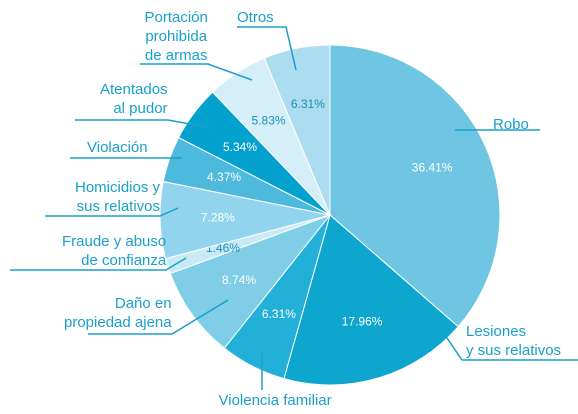 The image size is (578, 414). I want to click on category-label: Lesiones y sus relativos, so click(514, 341).